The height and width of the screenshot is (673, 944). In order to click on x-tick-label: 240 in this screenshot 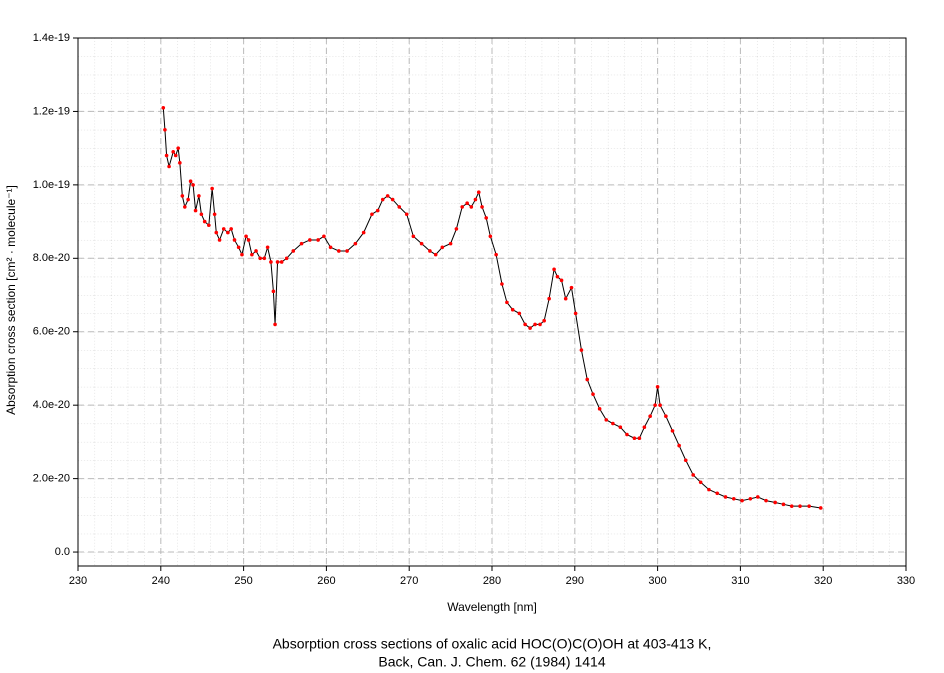, I will do `click(161, 581)`.